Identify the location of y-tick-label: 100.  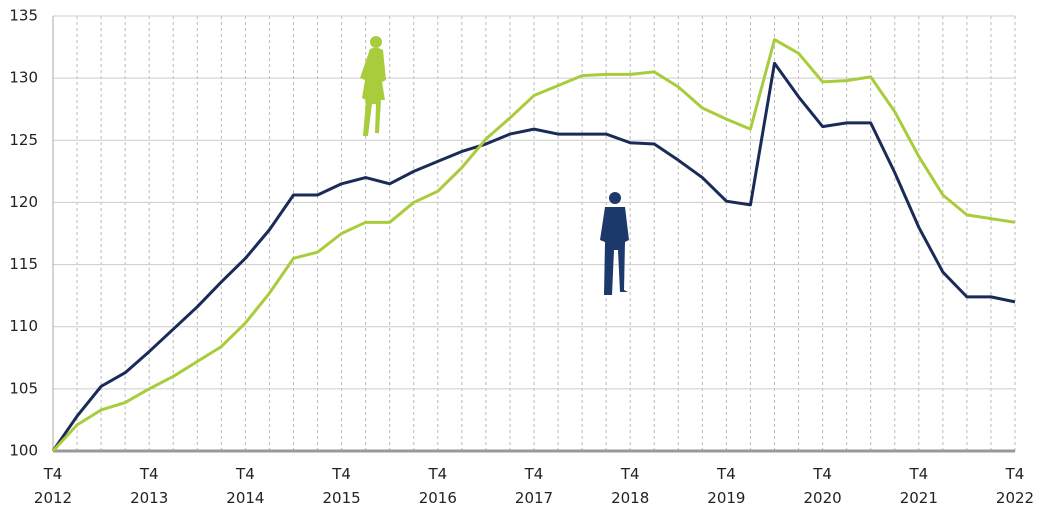
(23, 451).